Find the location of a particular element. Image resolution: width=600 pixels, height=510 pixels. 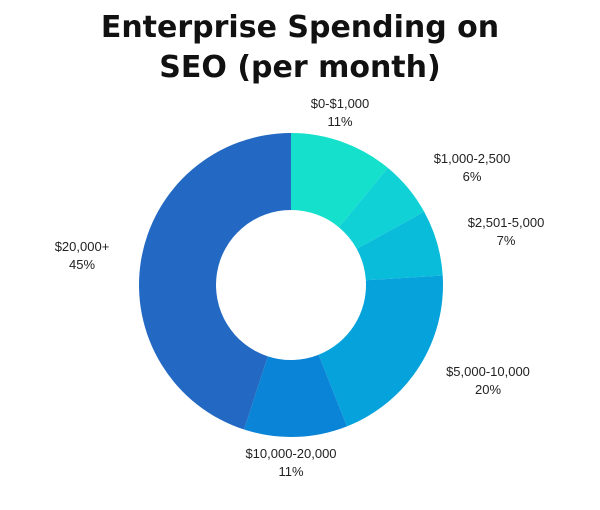

slice-value-label-5: 45% is located at coordinates (82, 264).